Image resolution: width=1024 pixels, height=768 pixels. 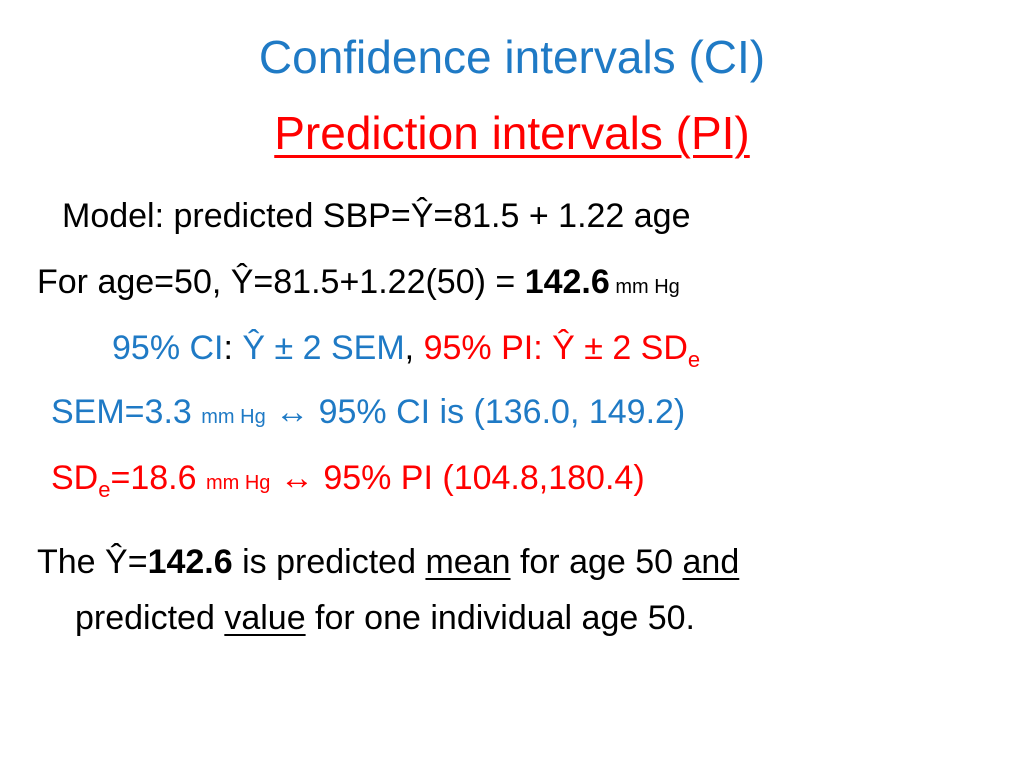 What do you see at coordinates (92, 562) in the screenshot?
I see `conclusion-part1: The Ŷ=` at bounding box center [92, 562].